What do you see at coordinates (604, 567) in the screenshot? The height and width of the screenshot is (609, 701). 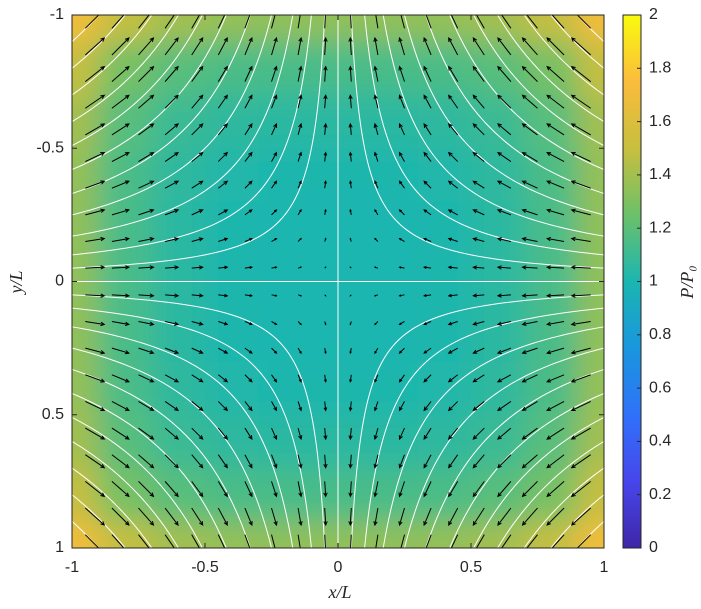 I see `x-tick-label: 1` at bounding box center [604, 567].